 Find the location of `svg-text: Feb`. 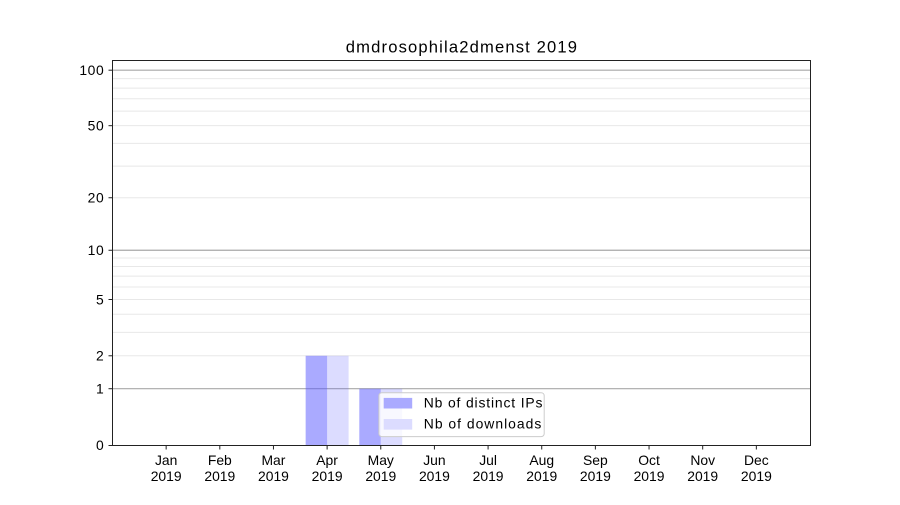

svg-text: Feb is located at coordinates (220, 460).